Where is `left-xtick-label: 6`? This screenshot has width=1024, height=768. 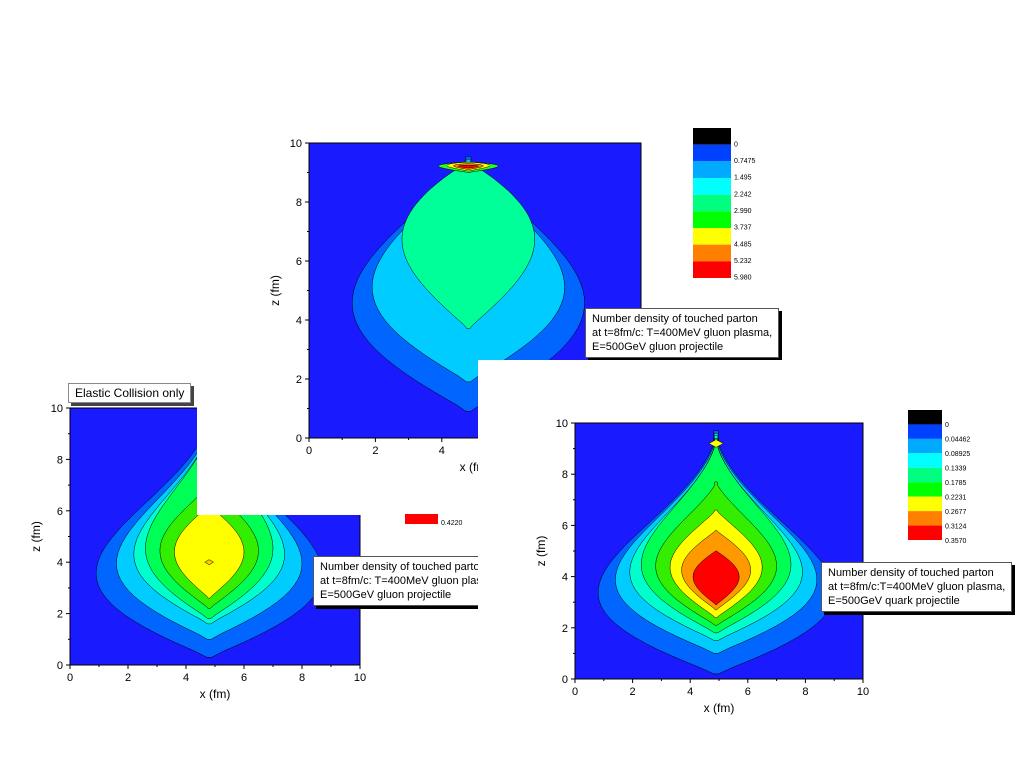 left-xtick-label: 6 is located at coordinates (244, 678).